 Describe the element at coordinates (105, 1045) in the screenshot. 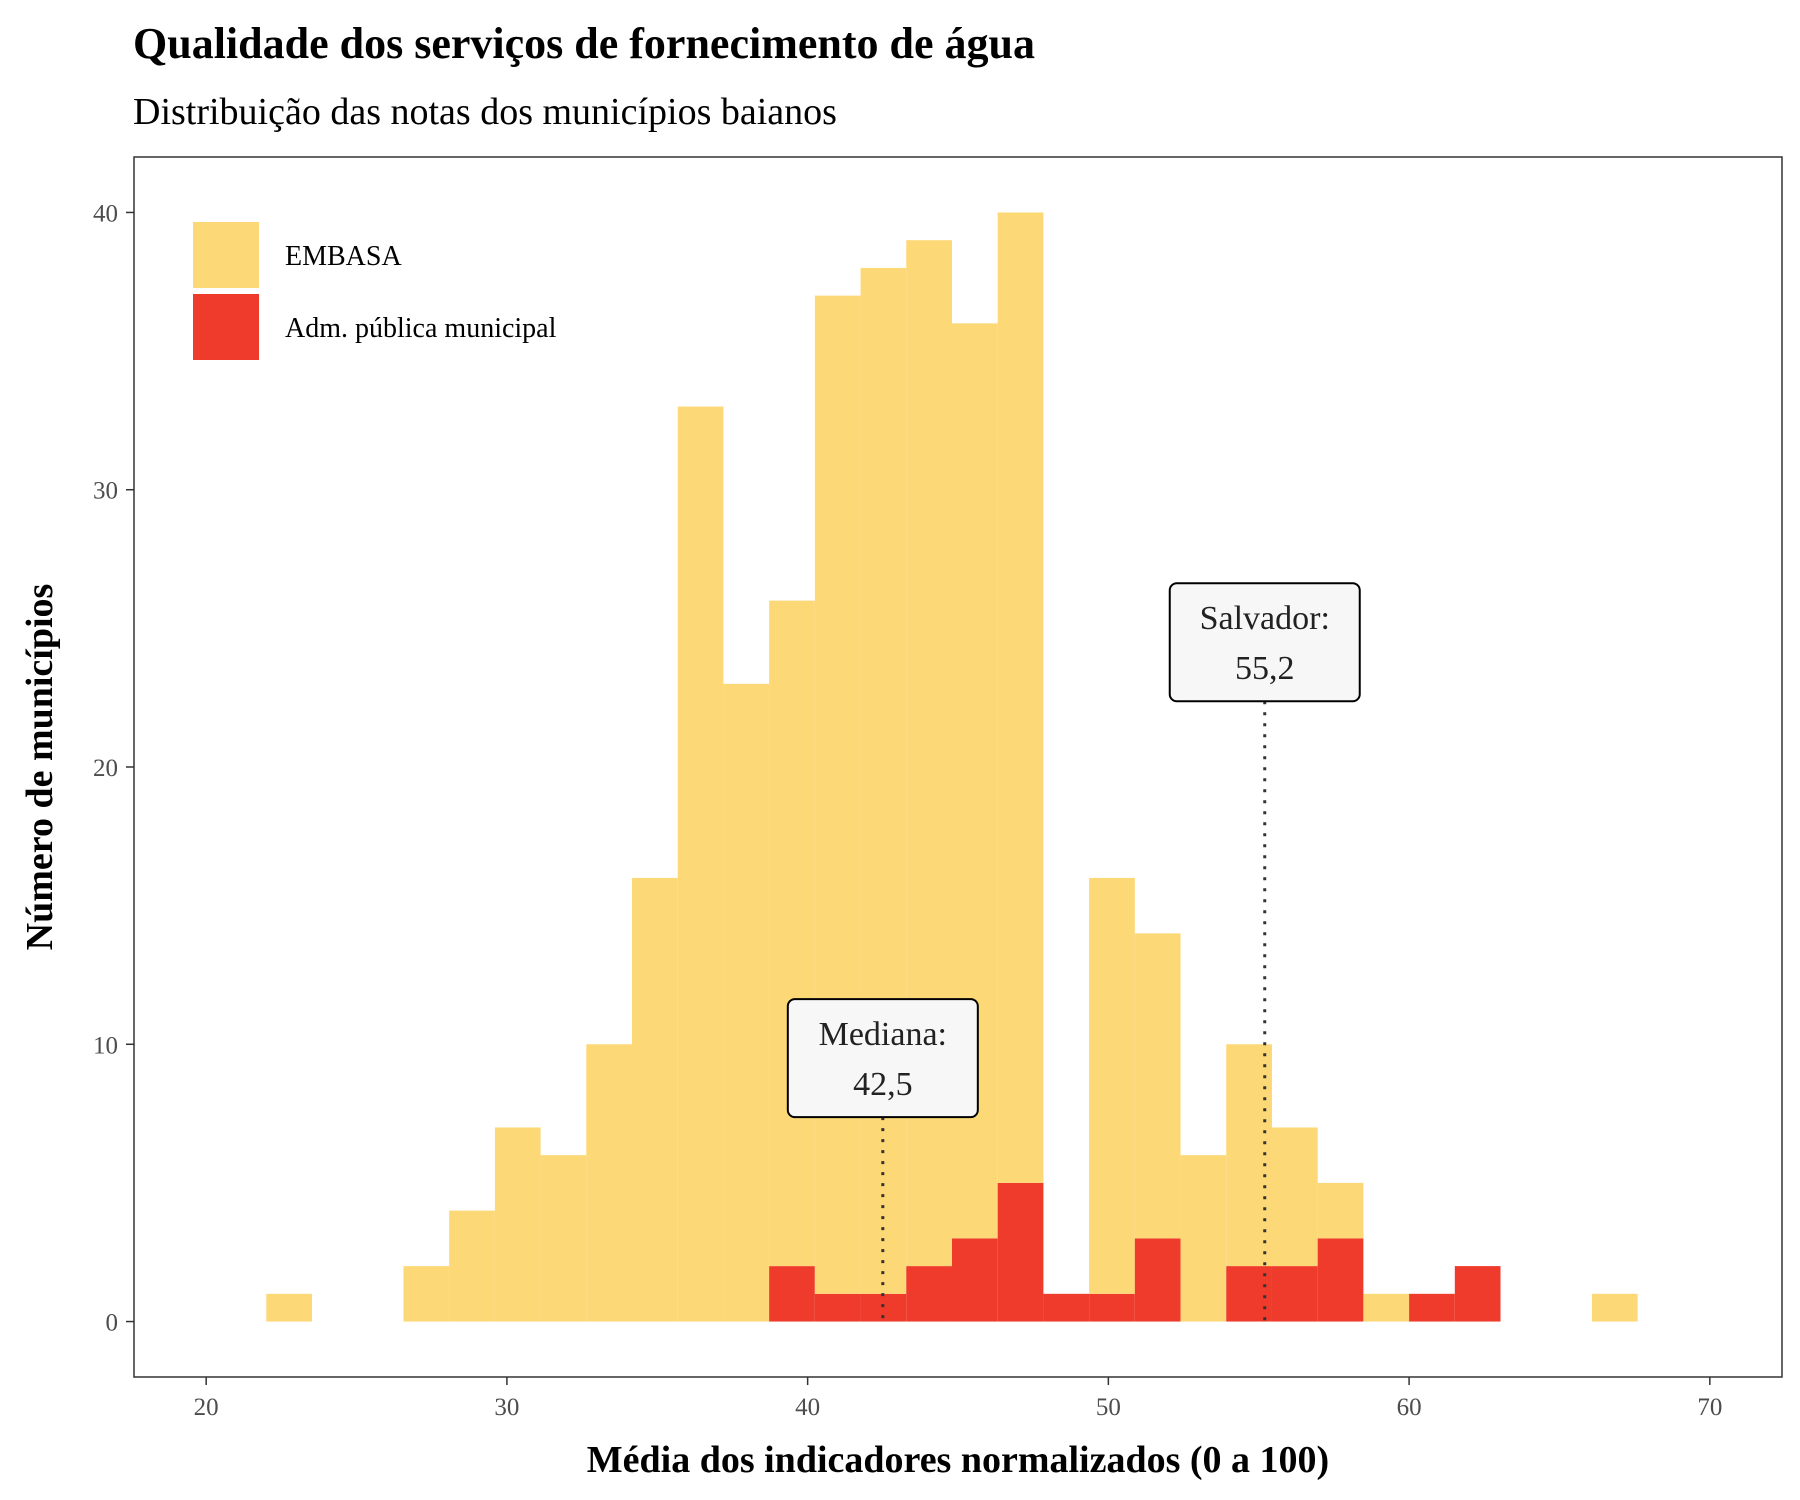

I see `y-tick-label: 10` at that location.